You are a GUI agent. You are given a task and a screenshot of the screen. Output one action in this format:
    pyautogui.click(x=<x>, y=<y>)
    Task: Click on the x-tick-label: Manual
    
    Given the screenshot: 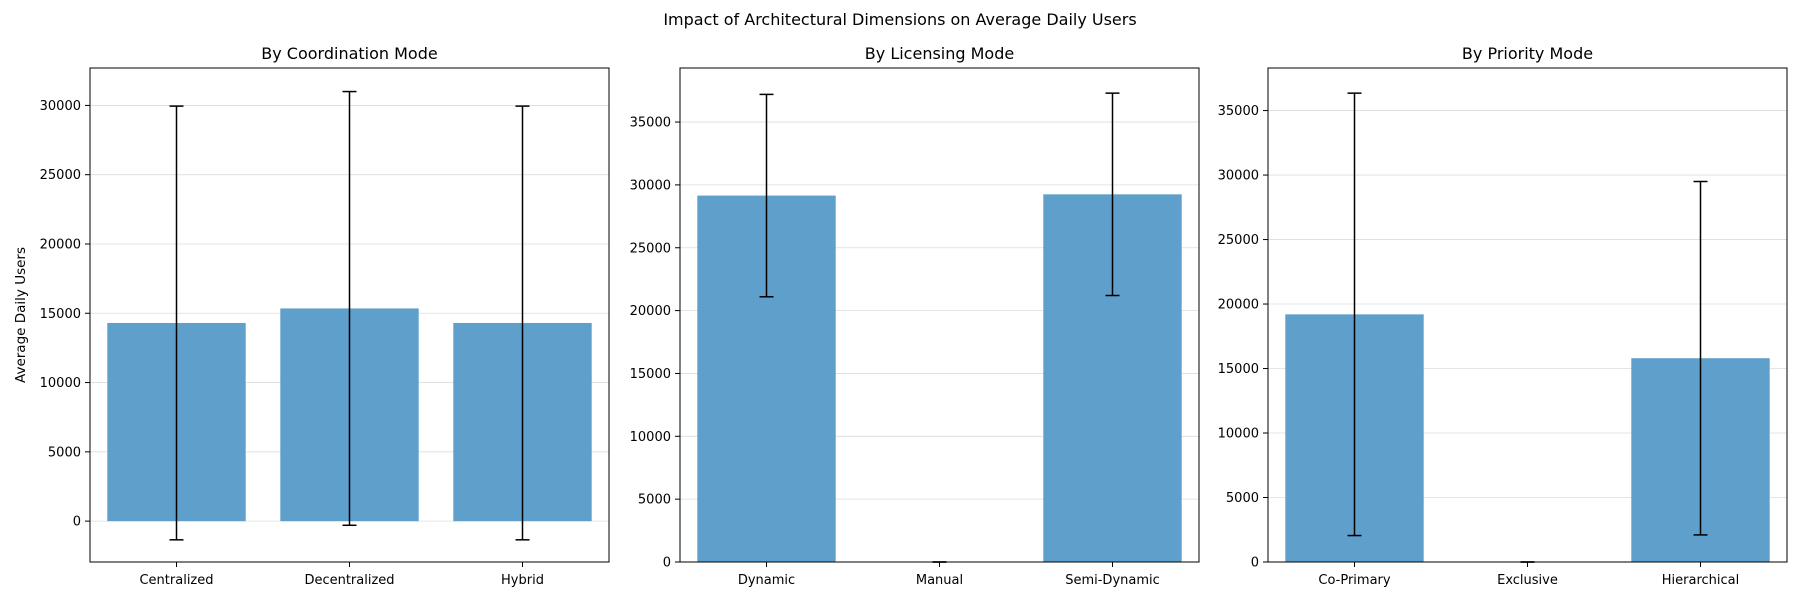 What is the action you would take?
    pyautogui.click(x=939, y=580)
    